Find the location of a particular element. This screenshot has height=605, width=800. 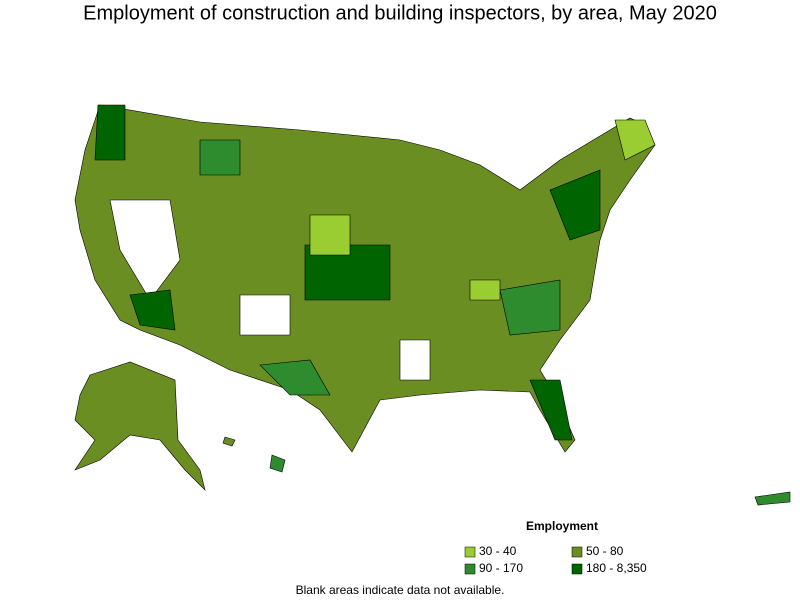

legend-label: 50 - 80 is located at coordinates (605, 551).